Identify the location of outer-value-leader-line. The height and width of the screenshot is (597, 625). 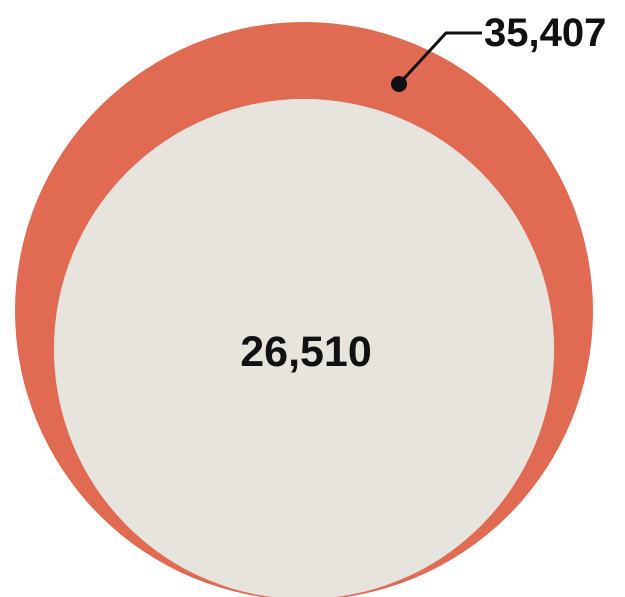
(439, 58).